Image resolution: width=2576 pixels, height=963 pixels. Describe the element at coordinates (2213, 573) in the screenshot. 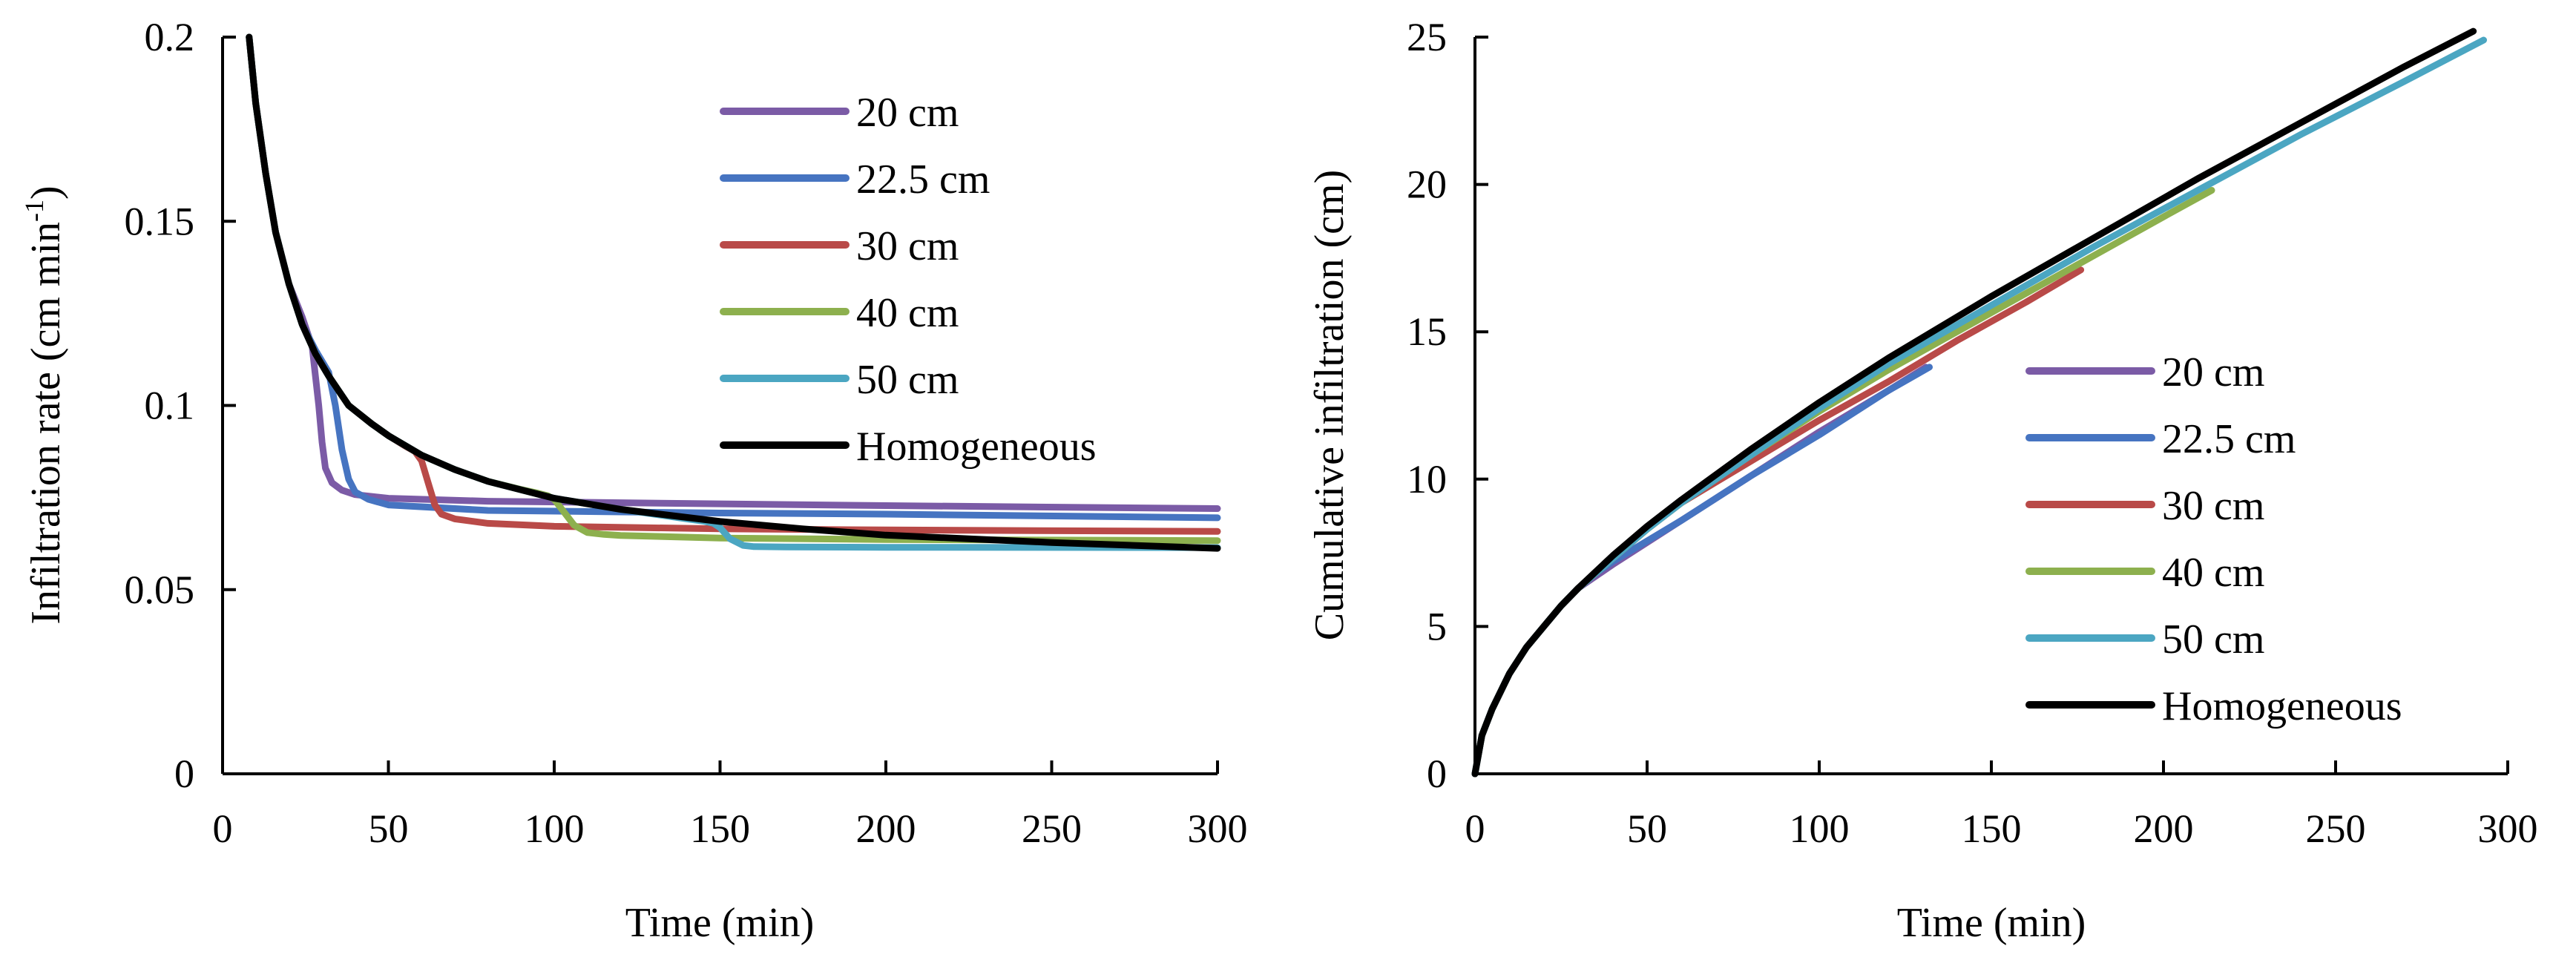

I see `cumulative-infiltration-legend-label-40-cm: 40 cm` at that location.